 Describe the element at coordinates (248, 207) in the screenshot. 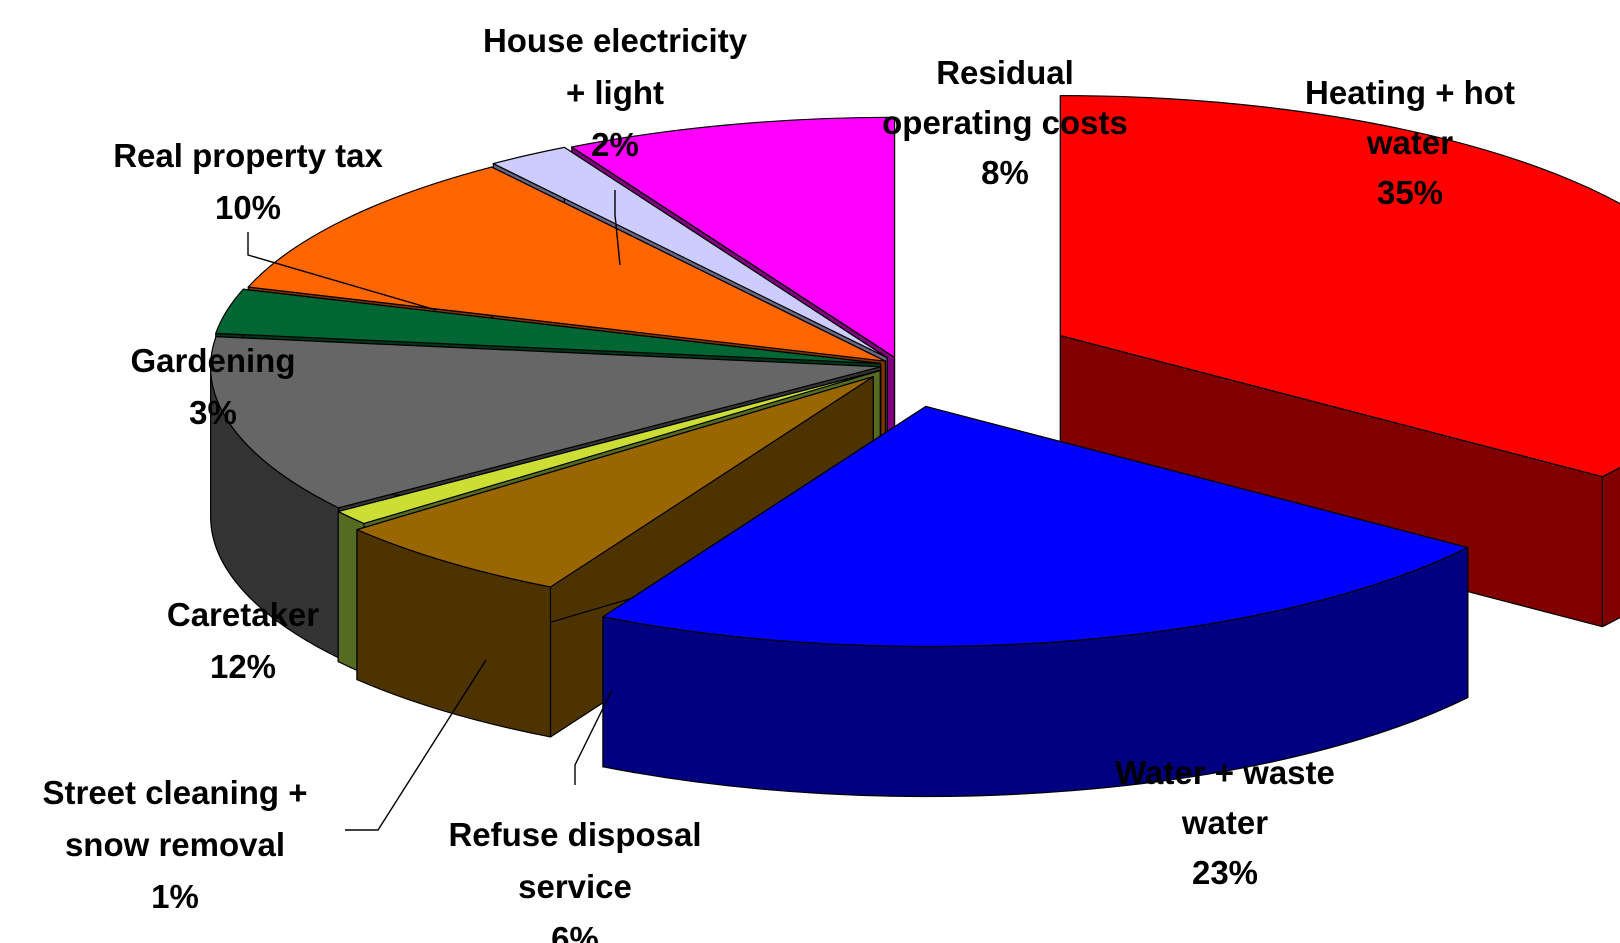

I see `slice-percent: 10%` at that location.